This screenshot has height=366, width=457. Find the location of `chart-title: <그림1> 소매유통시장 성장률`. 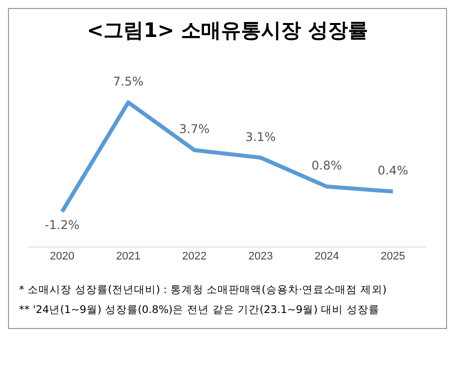

chart-title: <그림1> 소매유통시장 성장률 is located at coordinates (228, 30).